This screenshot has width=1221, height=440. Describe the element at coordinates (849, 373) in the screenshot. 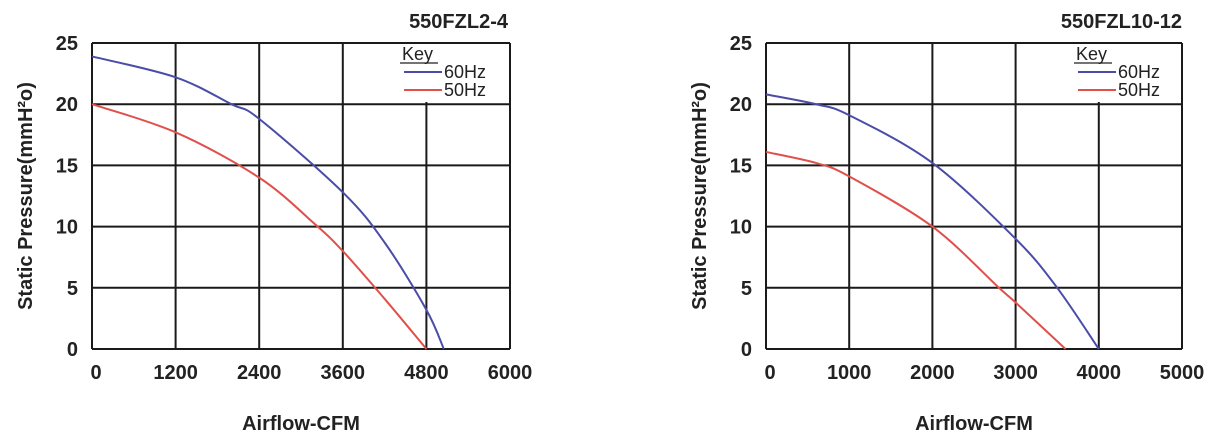

I see `x-tick-label: 1000` at that location.